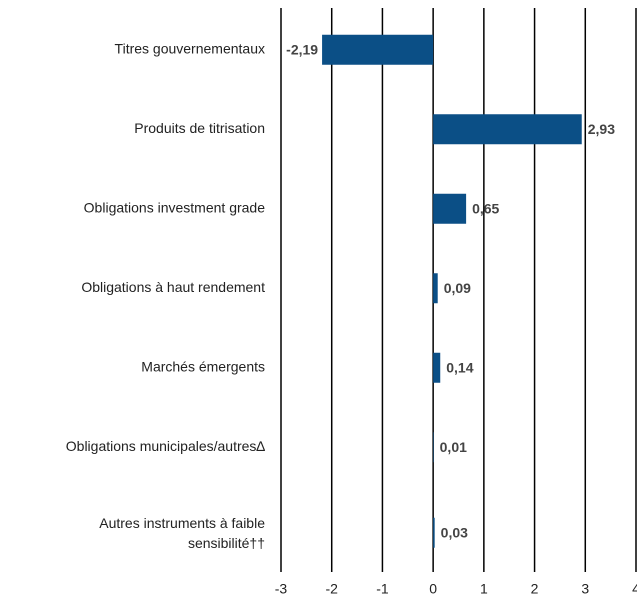  What do you see at coordinates (459, 367) in the screenshot?
I see `value-label: 0,14` at bounding box center [459, 367].